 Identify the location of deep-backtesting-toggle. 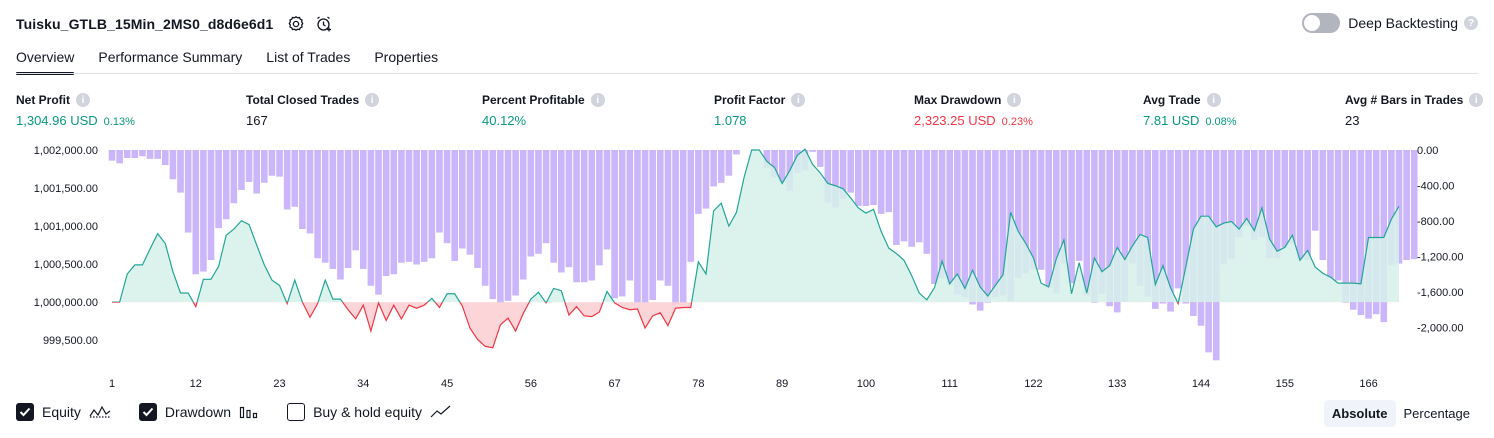
(1321, 23).